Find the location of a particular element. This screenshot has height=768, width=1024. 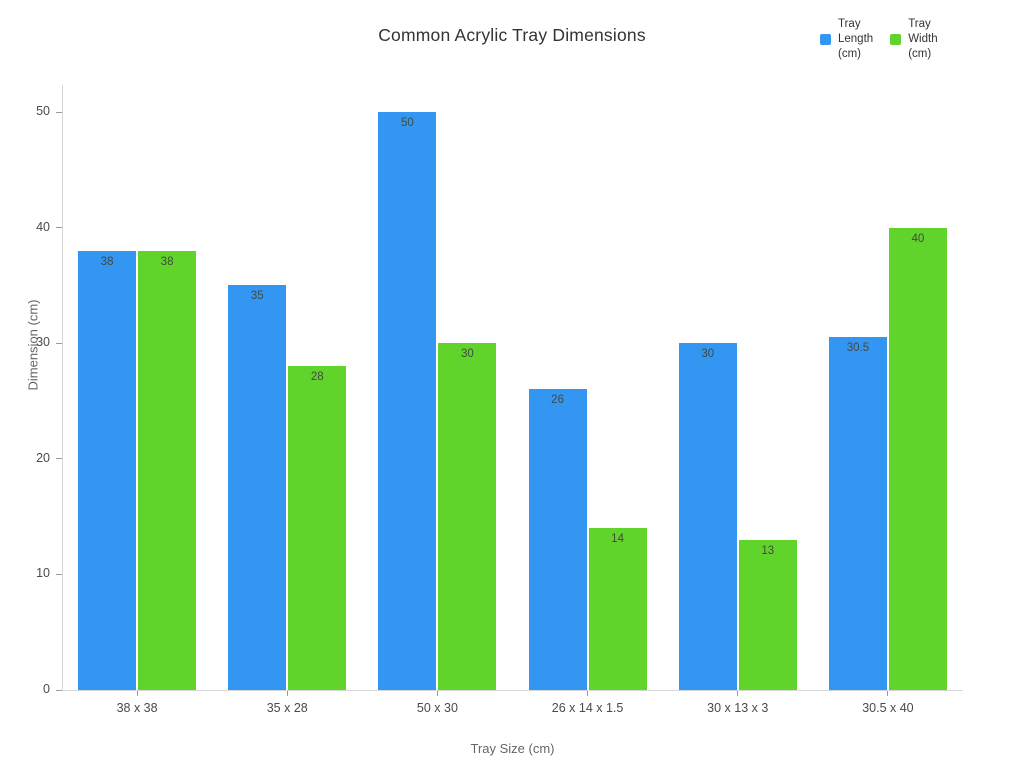

bar-value-label: 26 is located at coordinates (557, 400).